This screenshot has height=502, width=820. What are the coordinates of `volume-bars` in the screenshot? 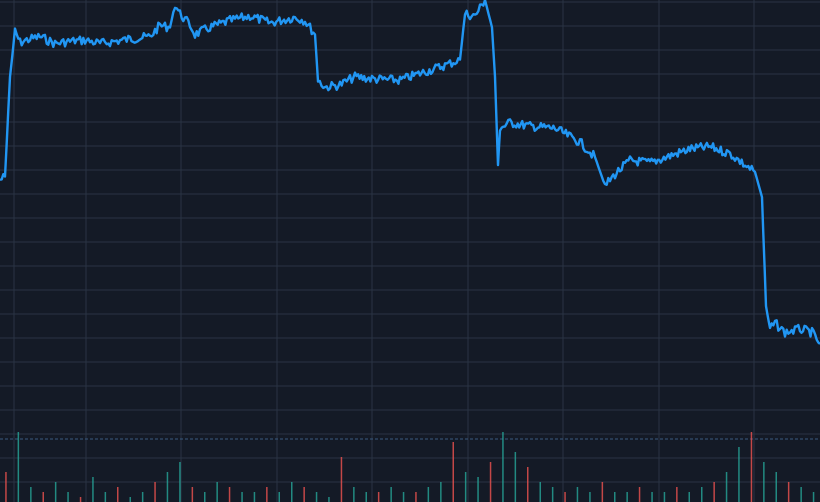 It's located at (410, 467).